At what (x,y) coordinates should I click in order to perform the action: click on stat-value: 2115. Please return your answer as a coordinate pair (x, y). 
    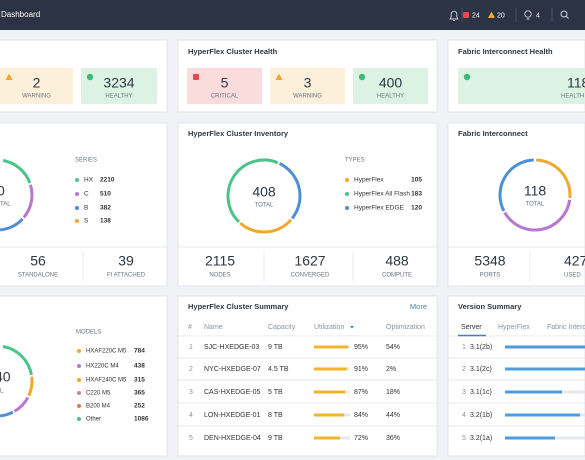
    Looking at the image, I should click on (220, 261).